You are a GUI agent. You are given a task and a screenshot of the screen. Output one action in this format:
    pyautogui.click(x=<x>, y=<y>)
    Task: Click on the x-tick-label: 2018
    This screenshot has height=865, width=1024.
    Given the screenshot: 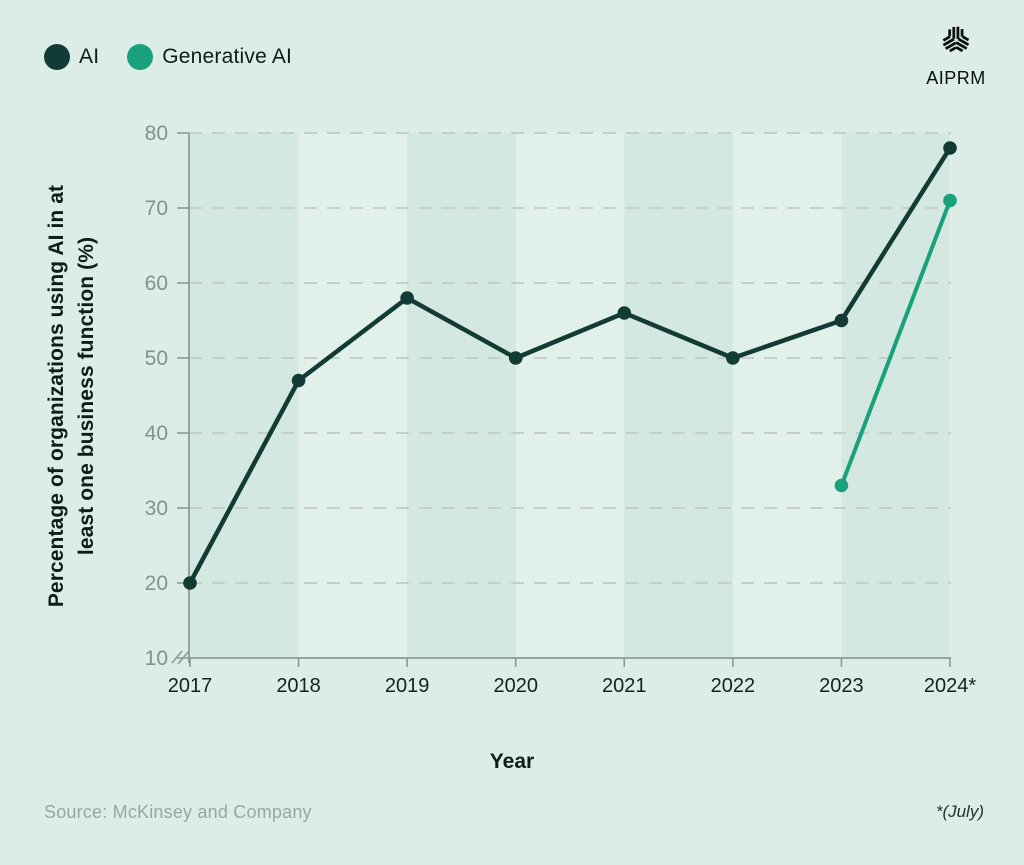 What is the action you would take?
    pyautogui.click(x=298, y=686)
    